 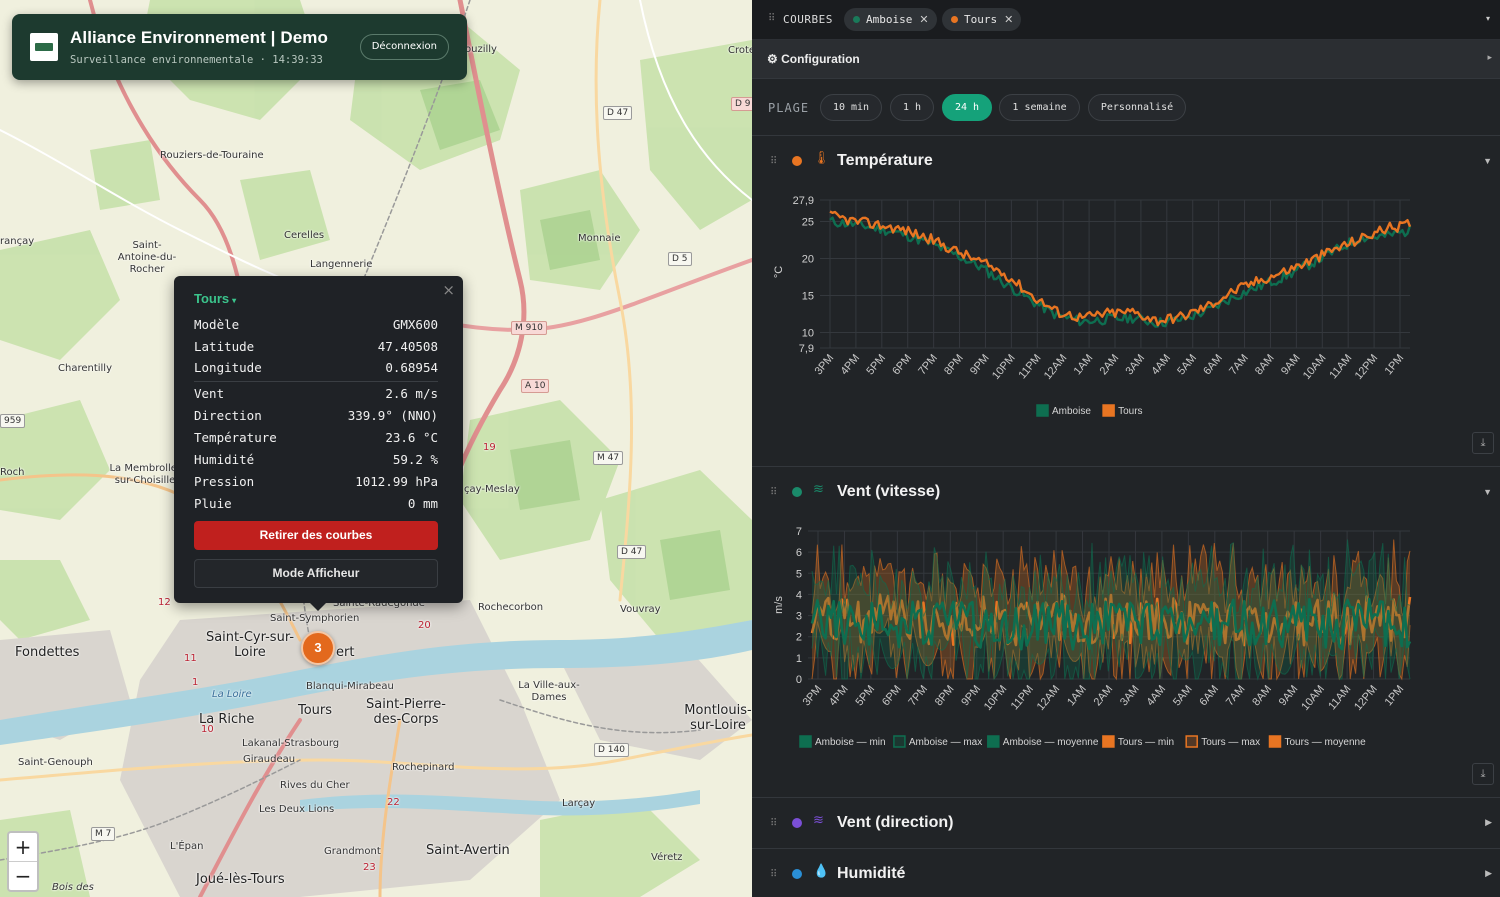 What do you see at coordinates (207, 729) in the screenshot?
I see `road-number: 10` at bounding box center [207, 729].